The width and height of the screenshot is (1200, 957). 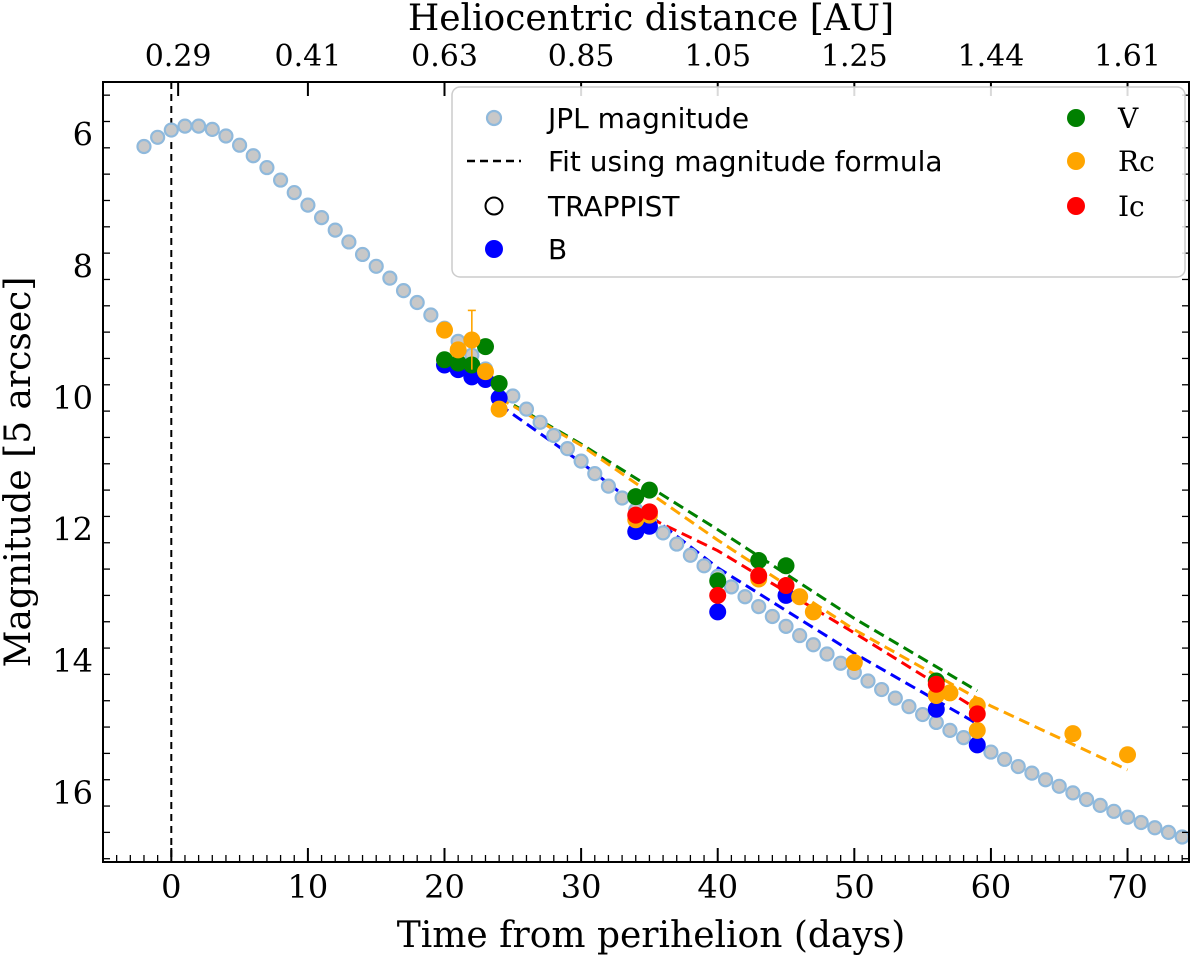 What do you see at coordinates (171, 887) in the screenshot?
I see `x-tick-label: 0` at bounding box center [171, 887].